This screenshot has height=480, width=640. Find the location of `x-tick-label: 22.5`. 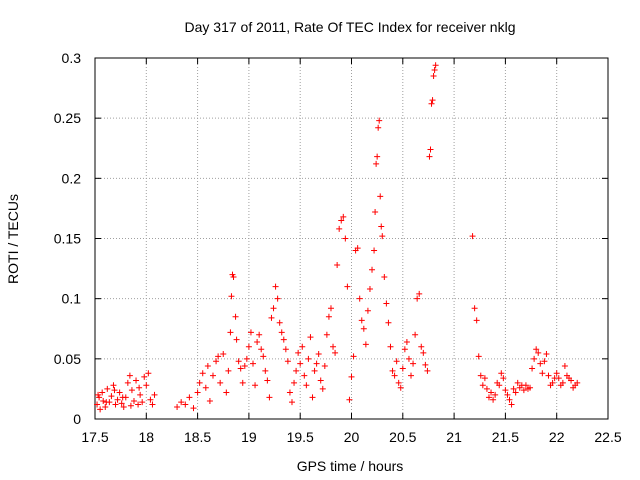

x-tick-label: 22.5 is located at coordinates (607, 437).